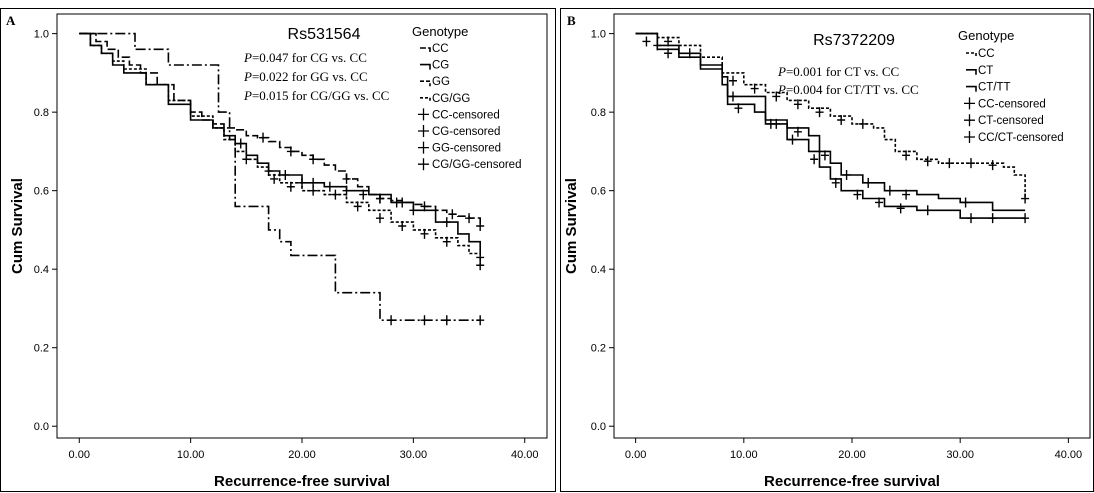 The image size is (1094, 493). I want to click on legend-label: GG, so click(441, 82).